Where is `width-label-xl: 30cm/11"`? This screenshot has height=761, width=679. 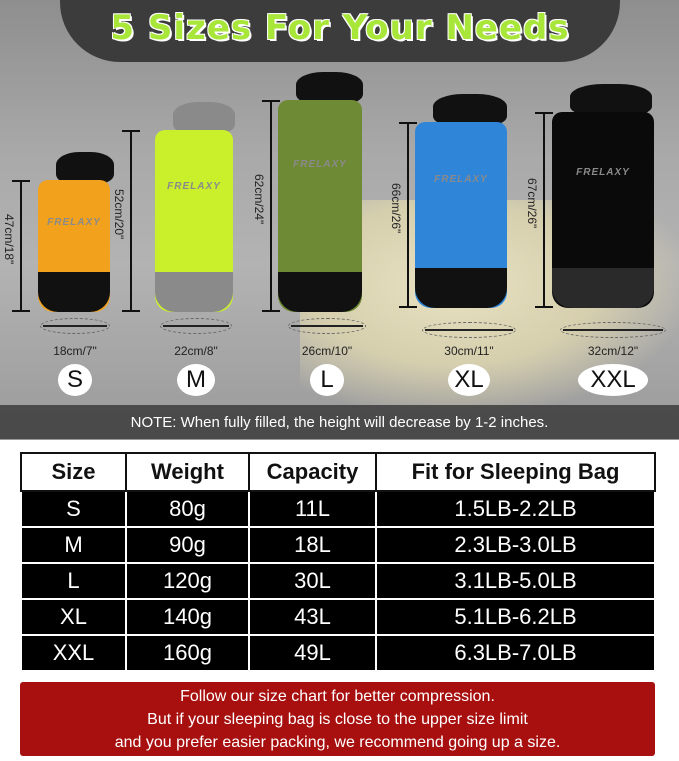 width-label-xl: 30cm/11" is located at coordinates (469, 351).